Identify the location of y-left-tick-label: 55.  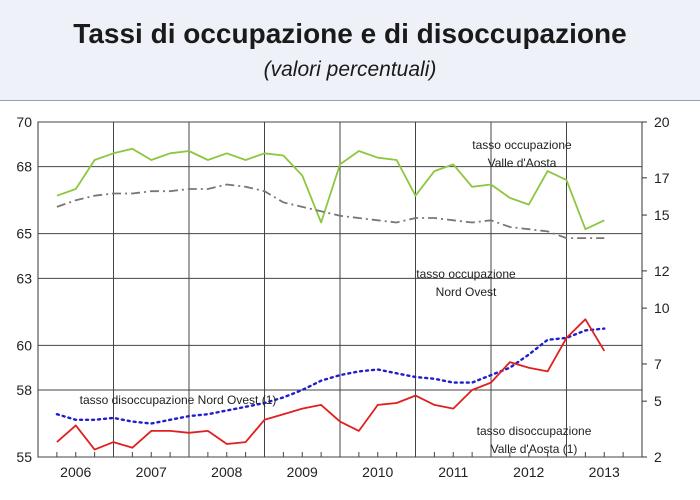
(24, 457).